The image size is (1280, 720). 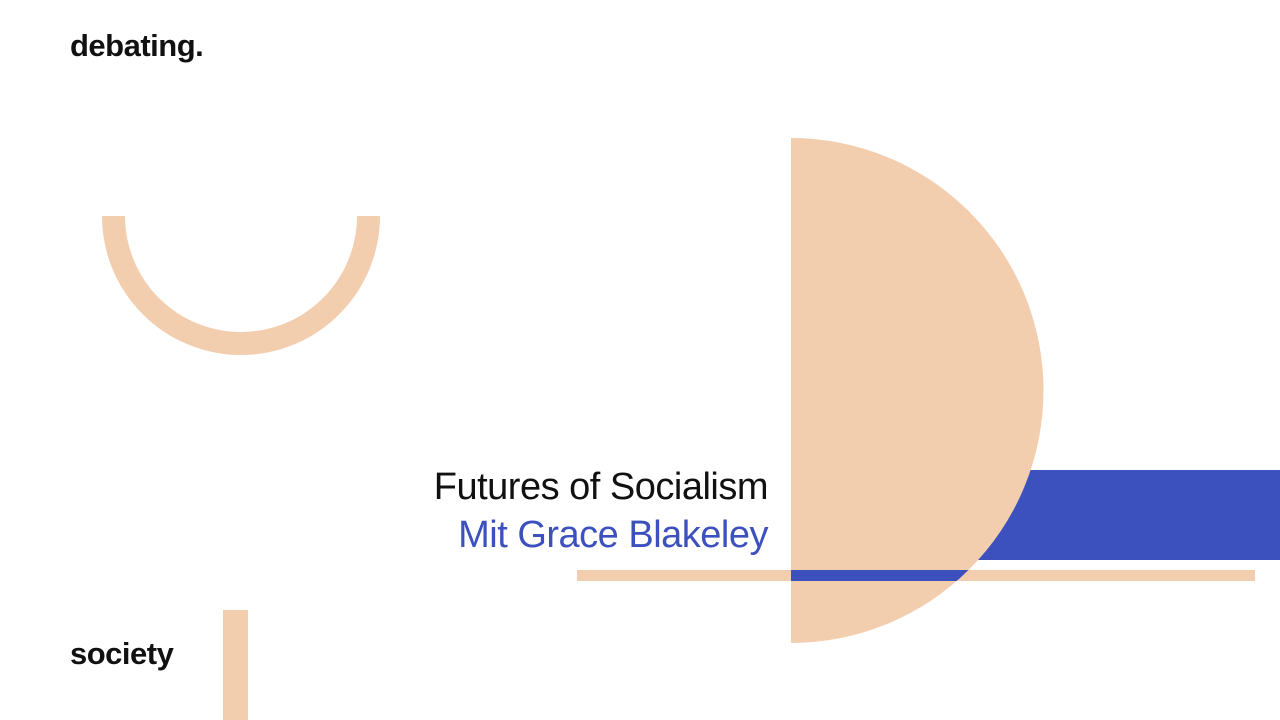 I want to click on line-overlap-shape, so click(x=917, y=575).